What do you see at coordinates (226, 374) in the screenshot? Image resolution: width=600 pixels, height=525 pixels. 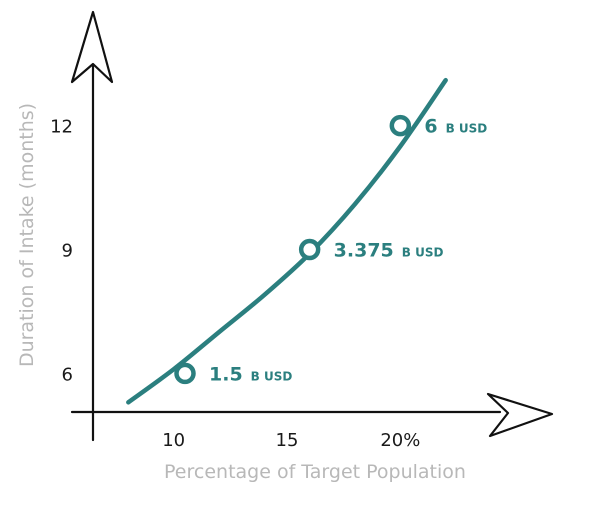 I see `data-label-value: 1.5` at bounding box center [226, 374].